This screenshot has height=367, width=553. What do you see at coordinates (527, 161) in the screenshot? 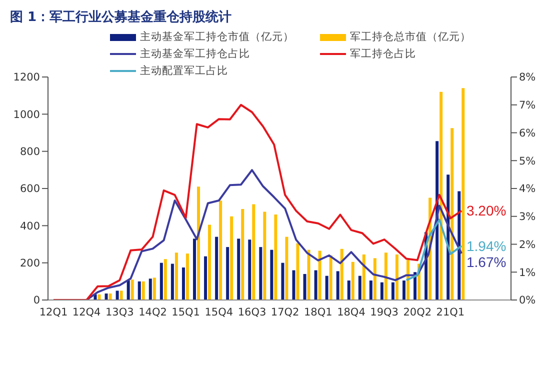
I see `y2-tick-label: 5%` at bounding box center [527, 161].